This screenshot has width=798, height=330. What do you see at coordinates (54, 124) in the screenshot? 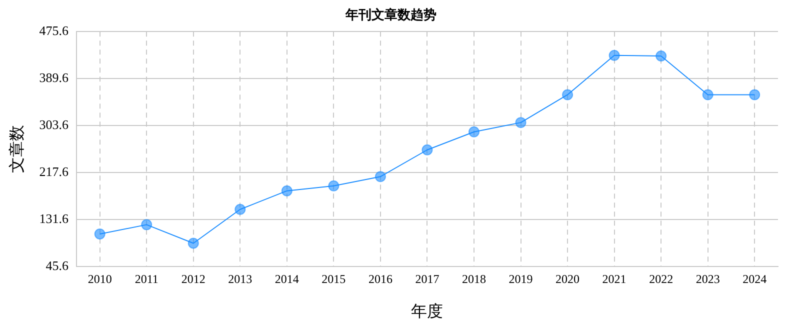
I see `y-tick-label: 303.6` at bounding box center [54, 124].